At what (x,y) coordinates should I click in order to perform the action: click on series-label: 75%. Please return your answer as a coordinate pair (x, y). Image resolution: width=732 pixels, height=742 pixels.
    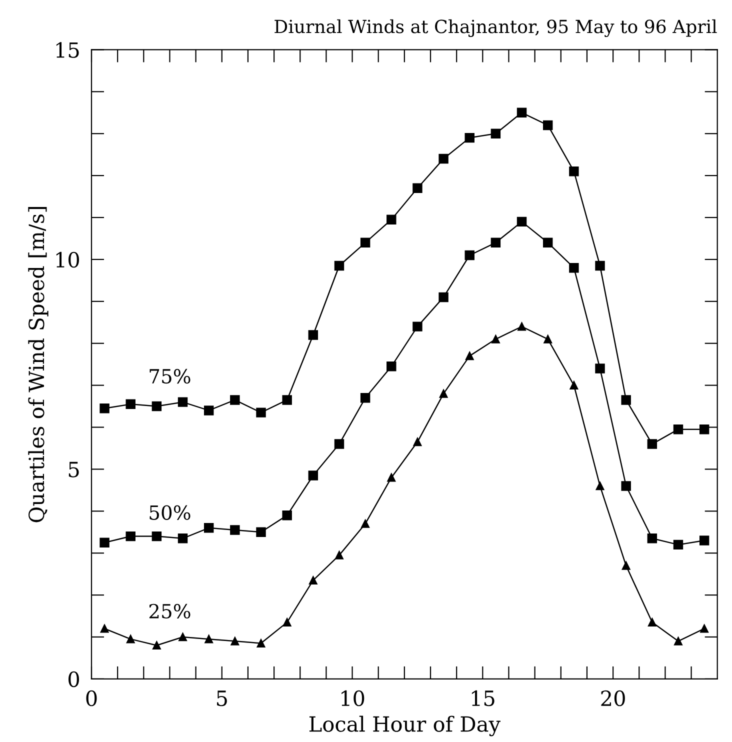
    Looking at the image, I should click on (170, 376).